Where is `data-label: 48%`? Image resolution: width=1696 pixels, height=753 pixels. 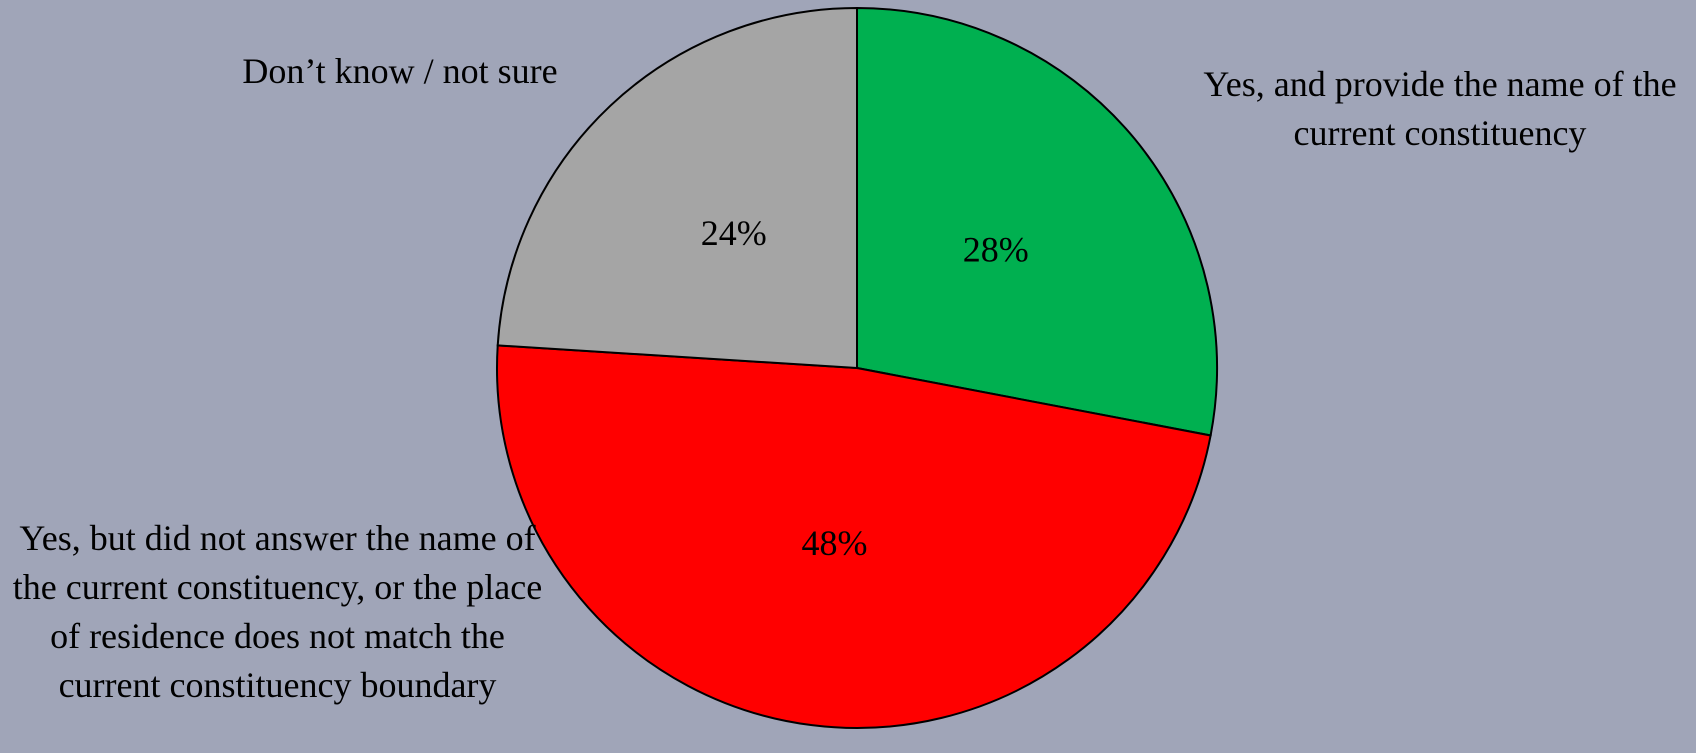 data-label: 48% is located at coordinates (834, 543).